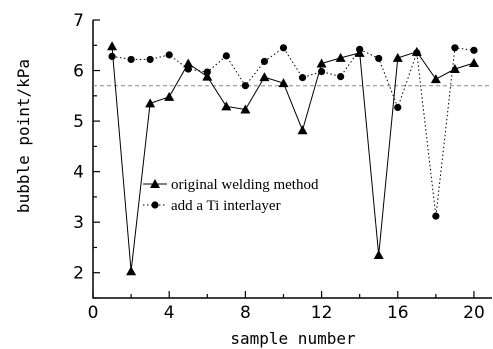  What do you see at coordinates (93, 313) in the screenshot?
I see `x-tick-label: 0` at bounding box center [93, 313].